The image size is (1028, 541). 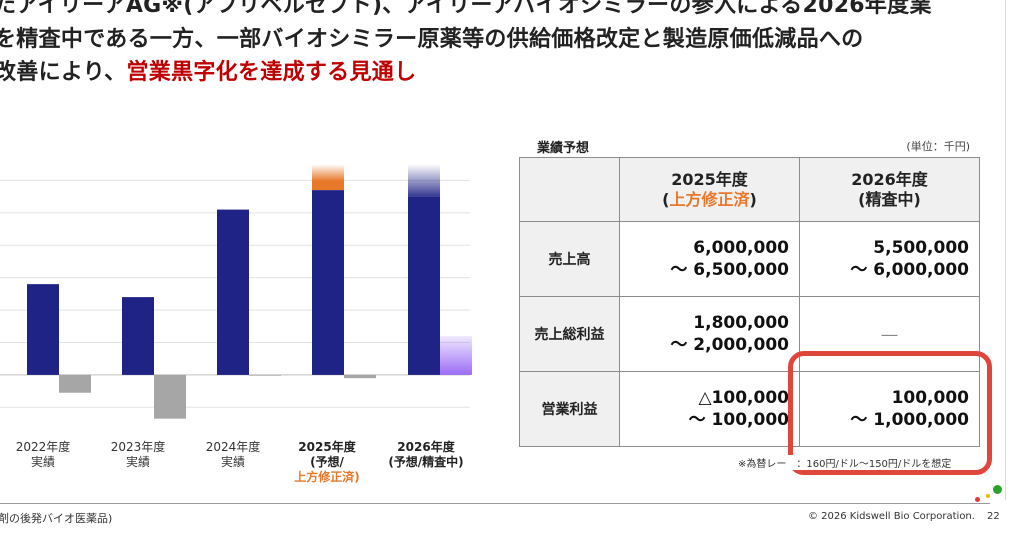 What do you see at coordinates (63, 72) in the screenshot?
I see `headline-line-3-prefix: 改善により、` at bounding box center [63, 72].